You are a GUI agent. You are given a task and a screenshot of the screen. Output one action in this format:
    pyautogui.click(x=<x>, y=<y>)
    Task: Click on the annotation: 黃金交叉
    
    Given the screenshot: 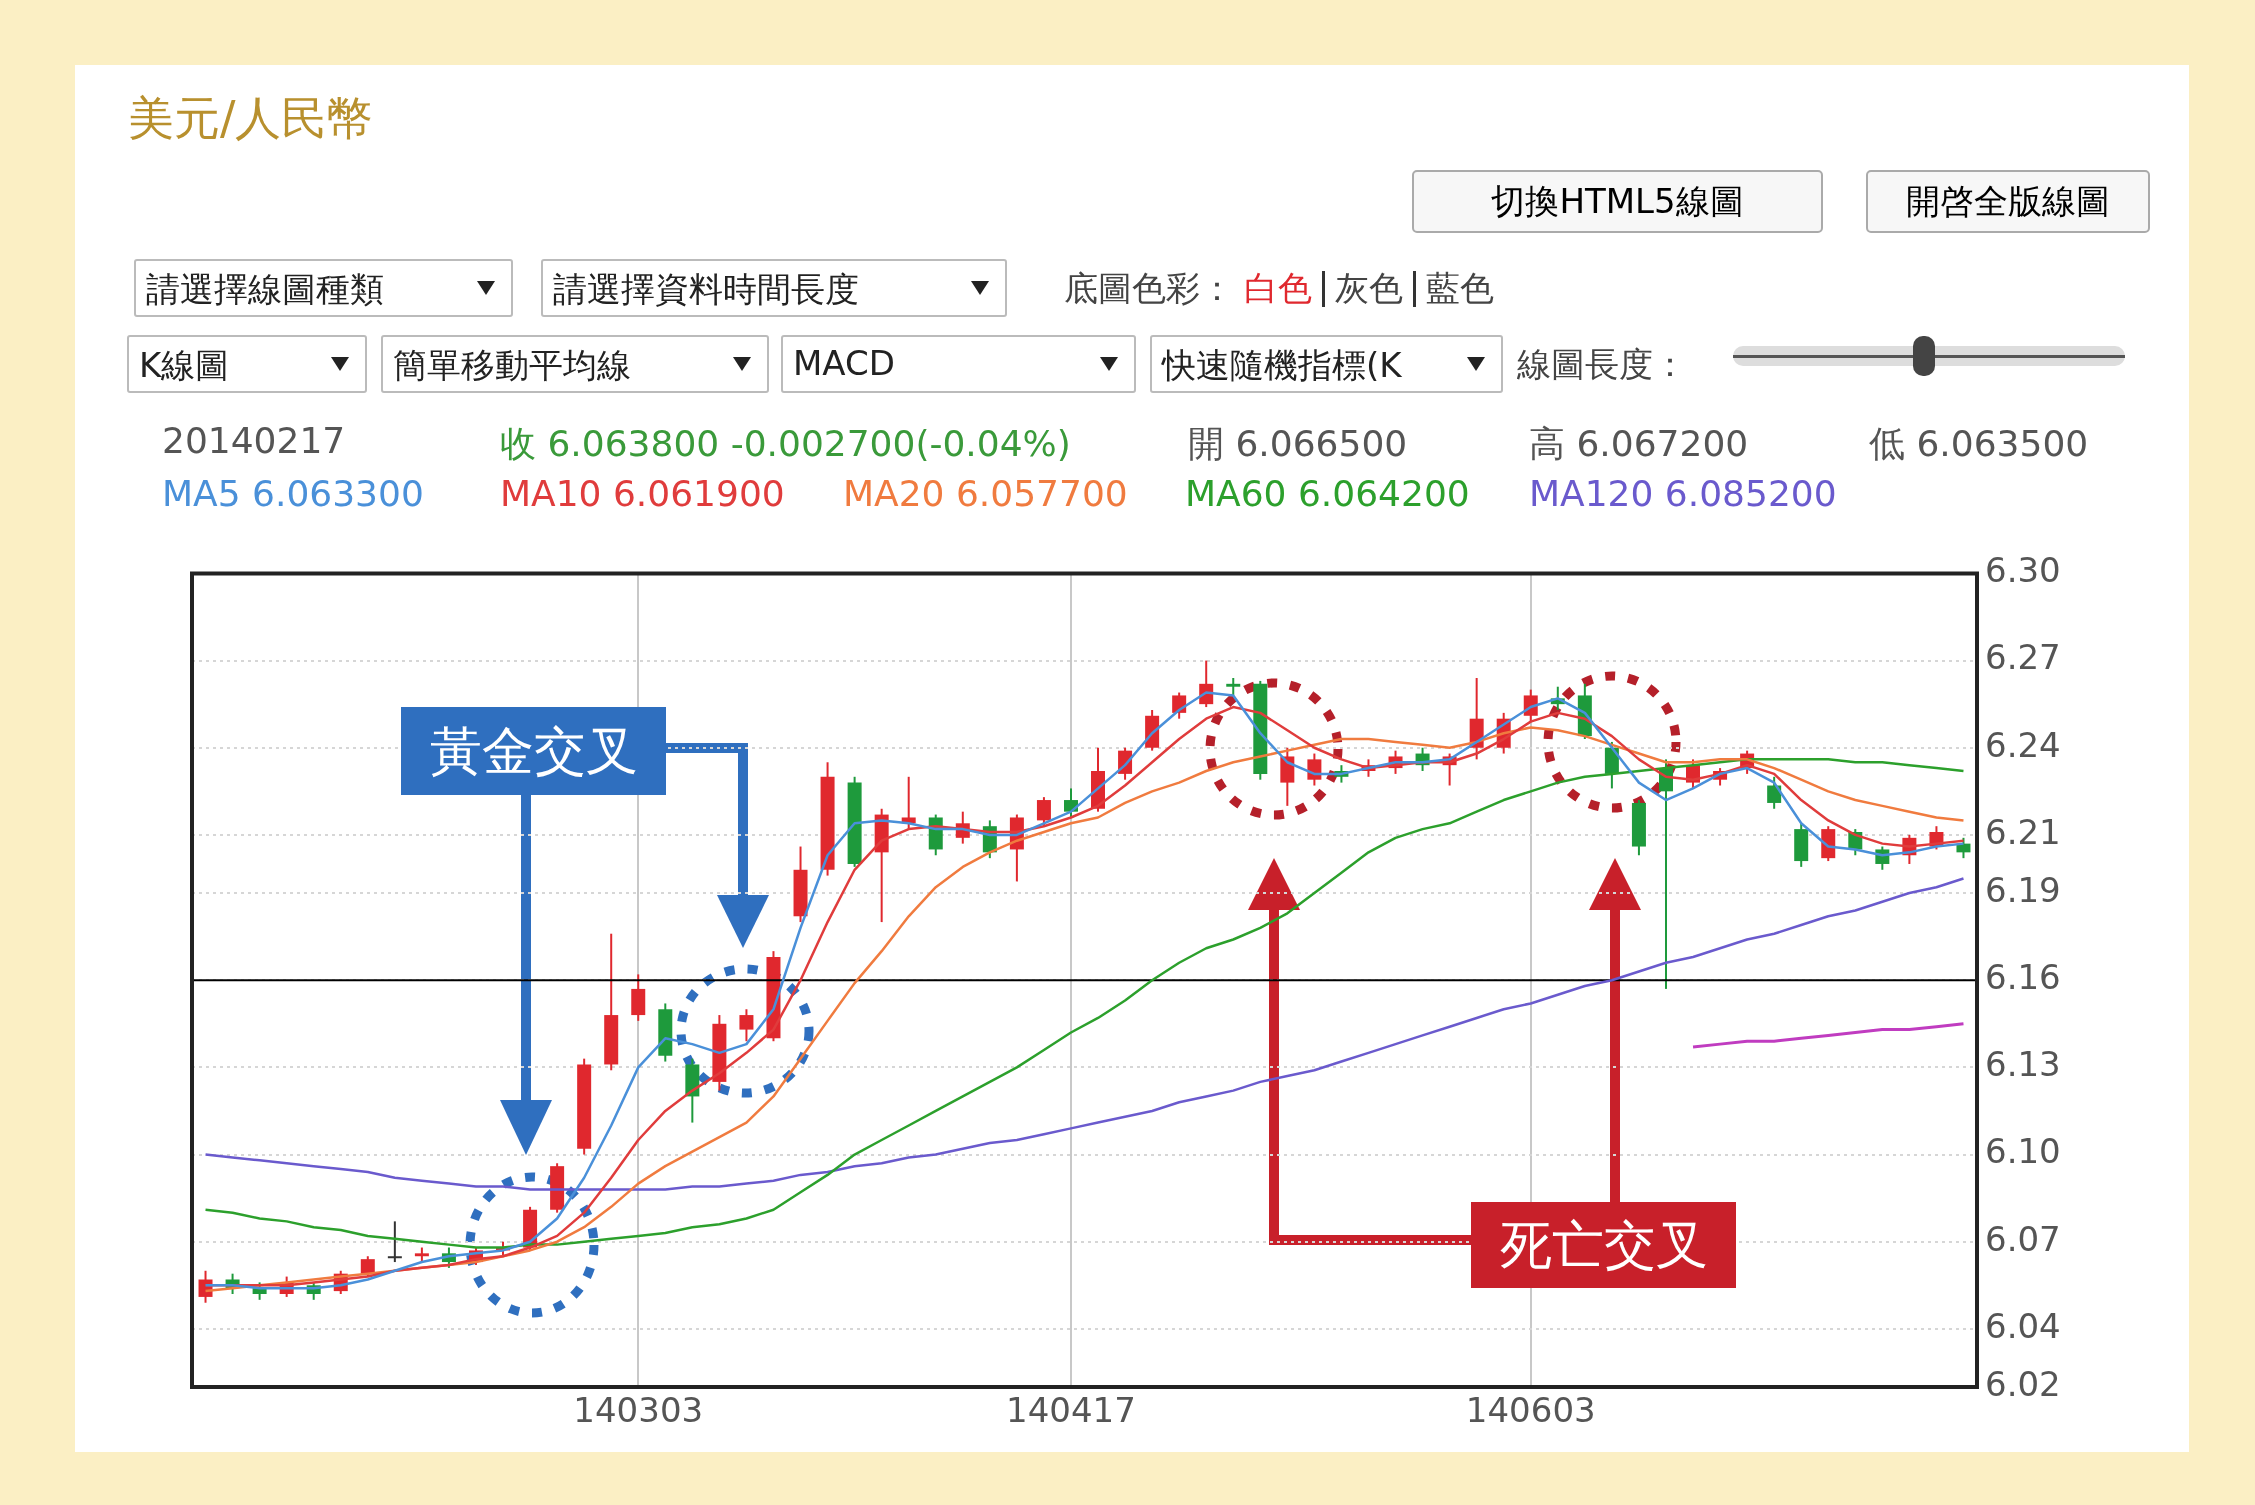 What is the action you would take?
    pyautogui.click(x=533, y=751)
    